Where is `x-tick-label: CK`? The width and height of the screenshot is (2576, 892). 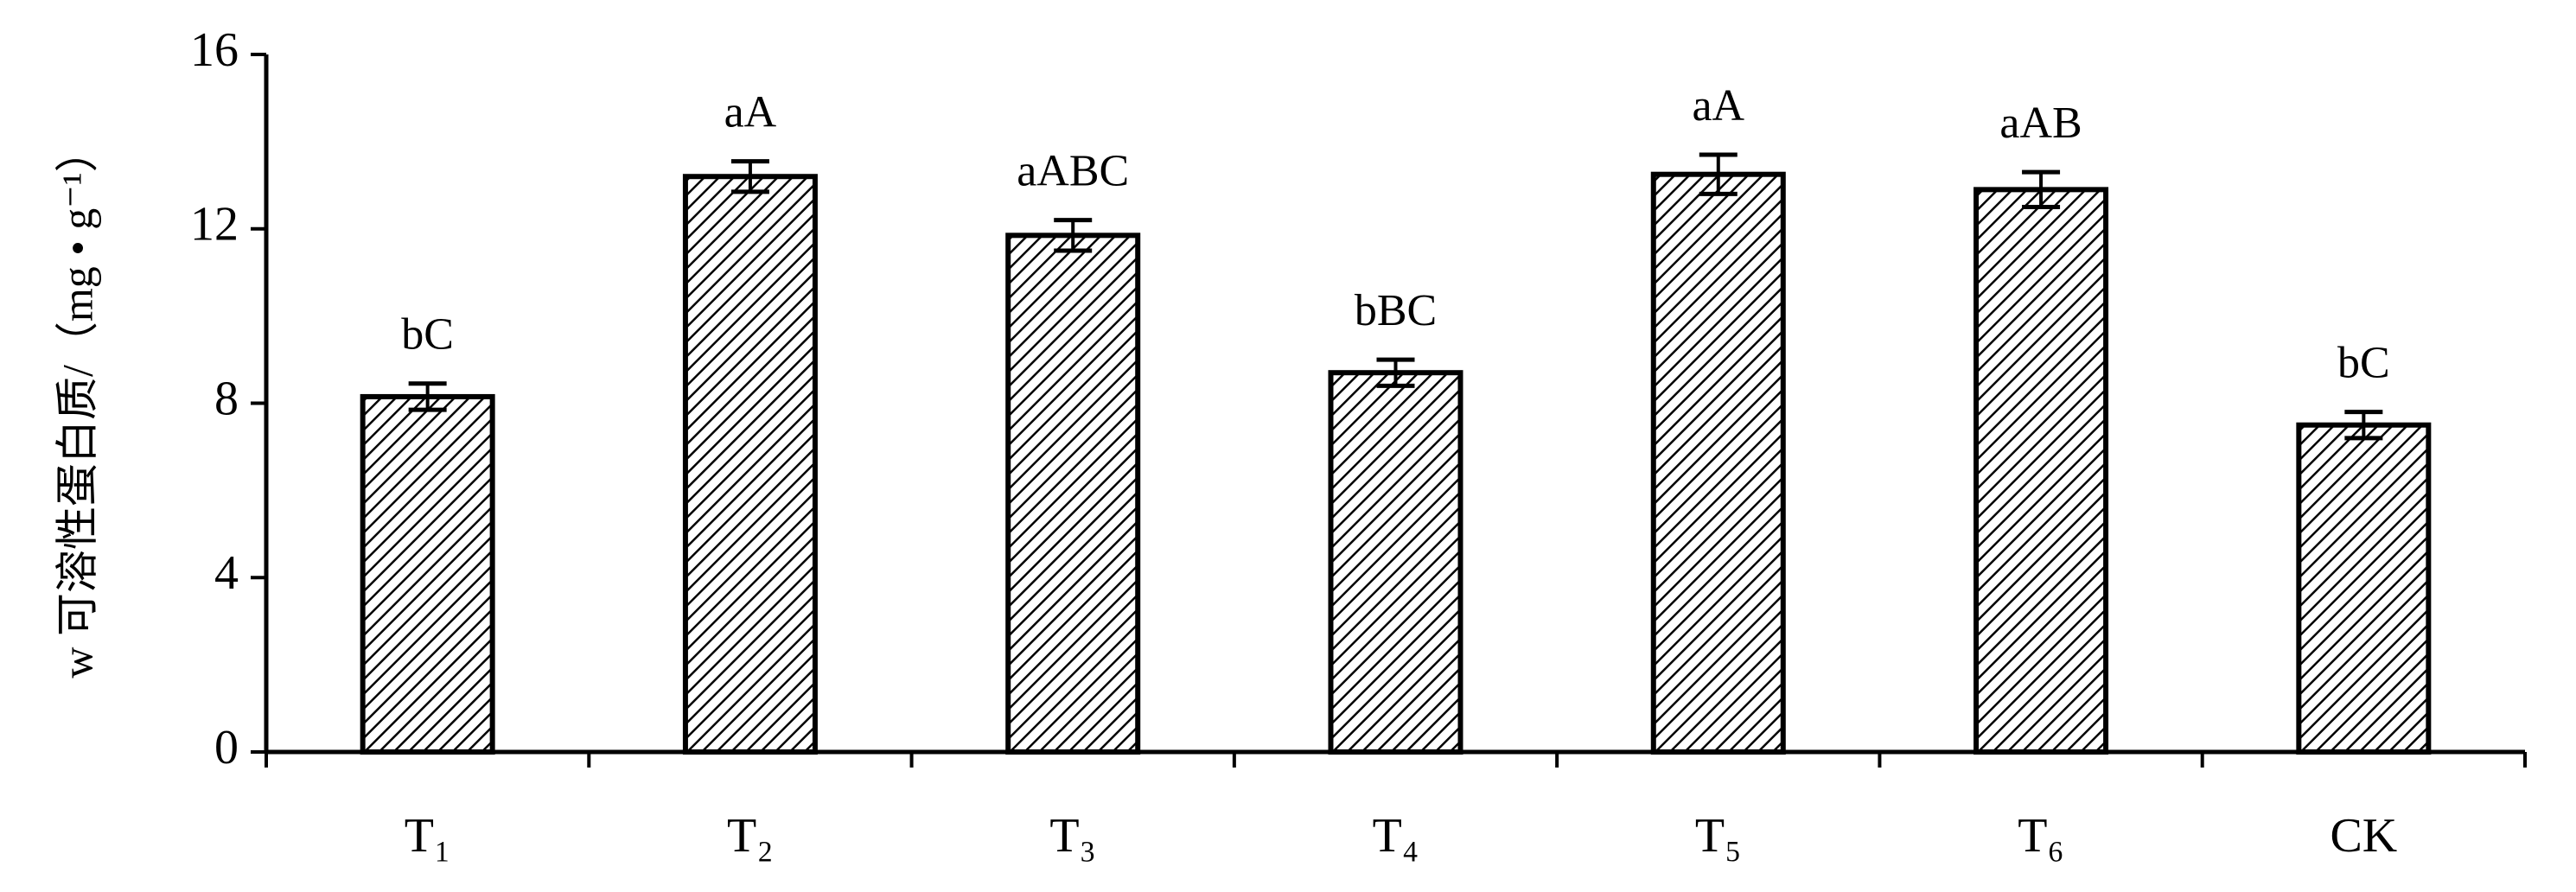 x-tick-label: CK is located at coordinates (2363, 836).